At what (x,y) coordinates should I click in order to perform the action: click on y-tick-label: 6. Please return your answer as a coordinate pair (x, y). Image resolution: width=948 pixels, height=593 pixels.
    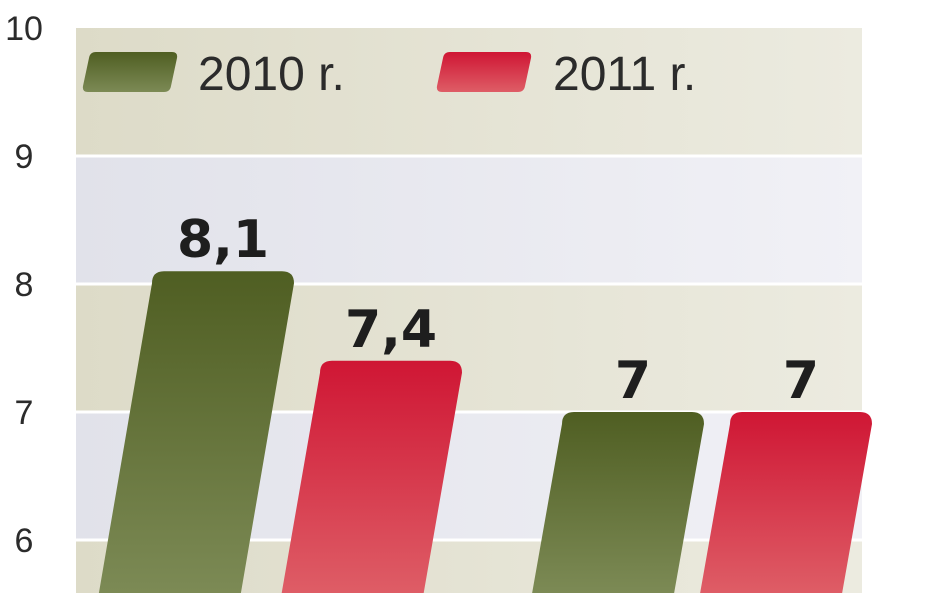
    Looking at the image, I should click on (24, 541).